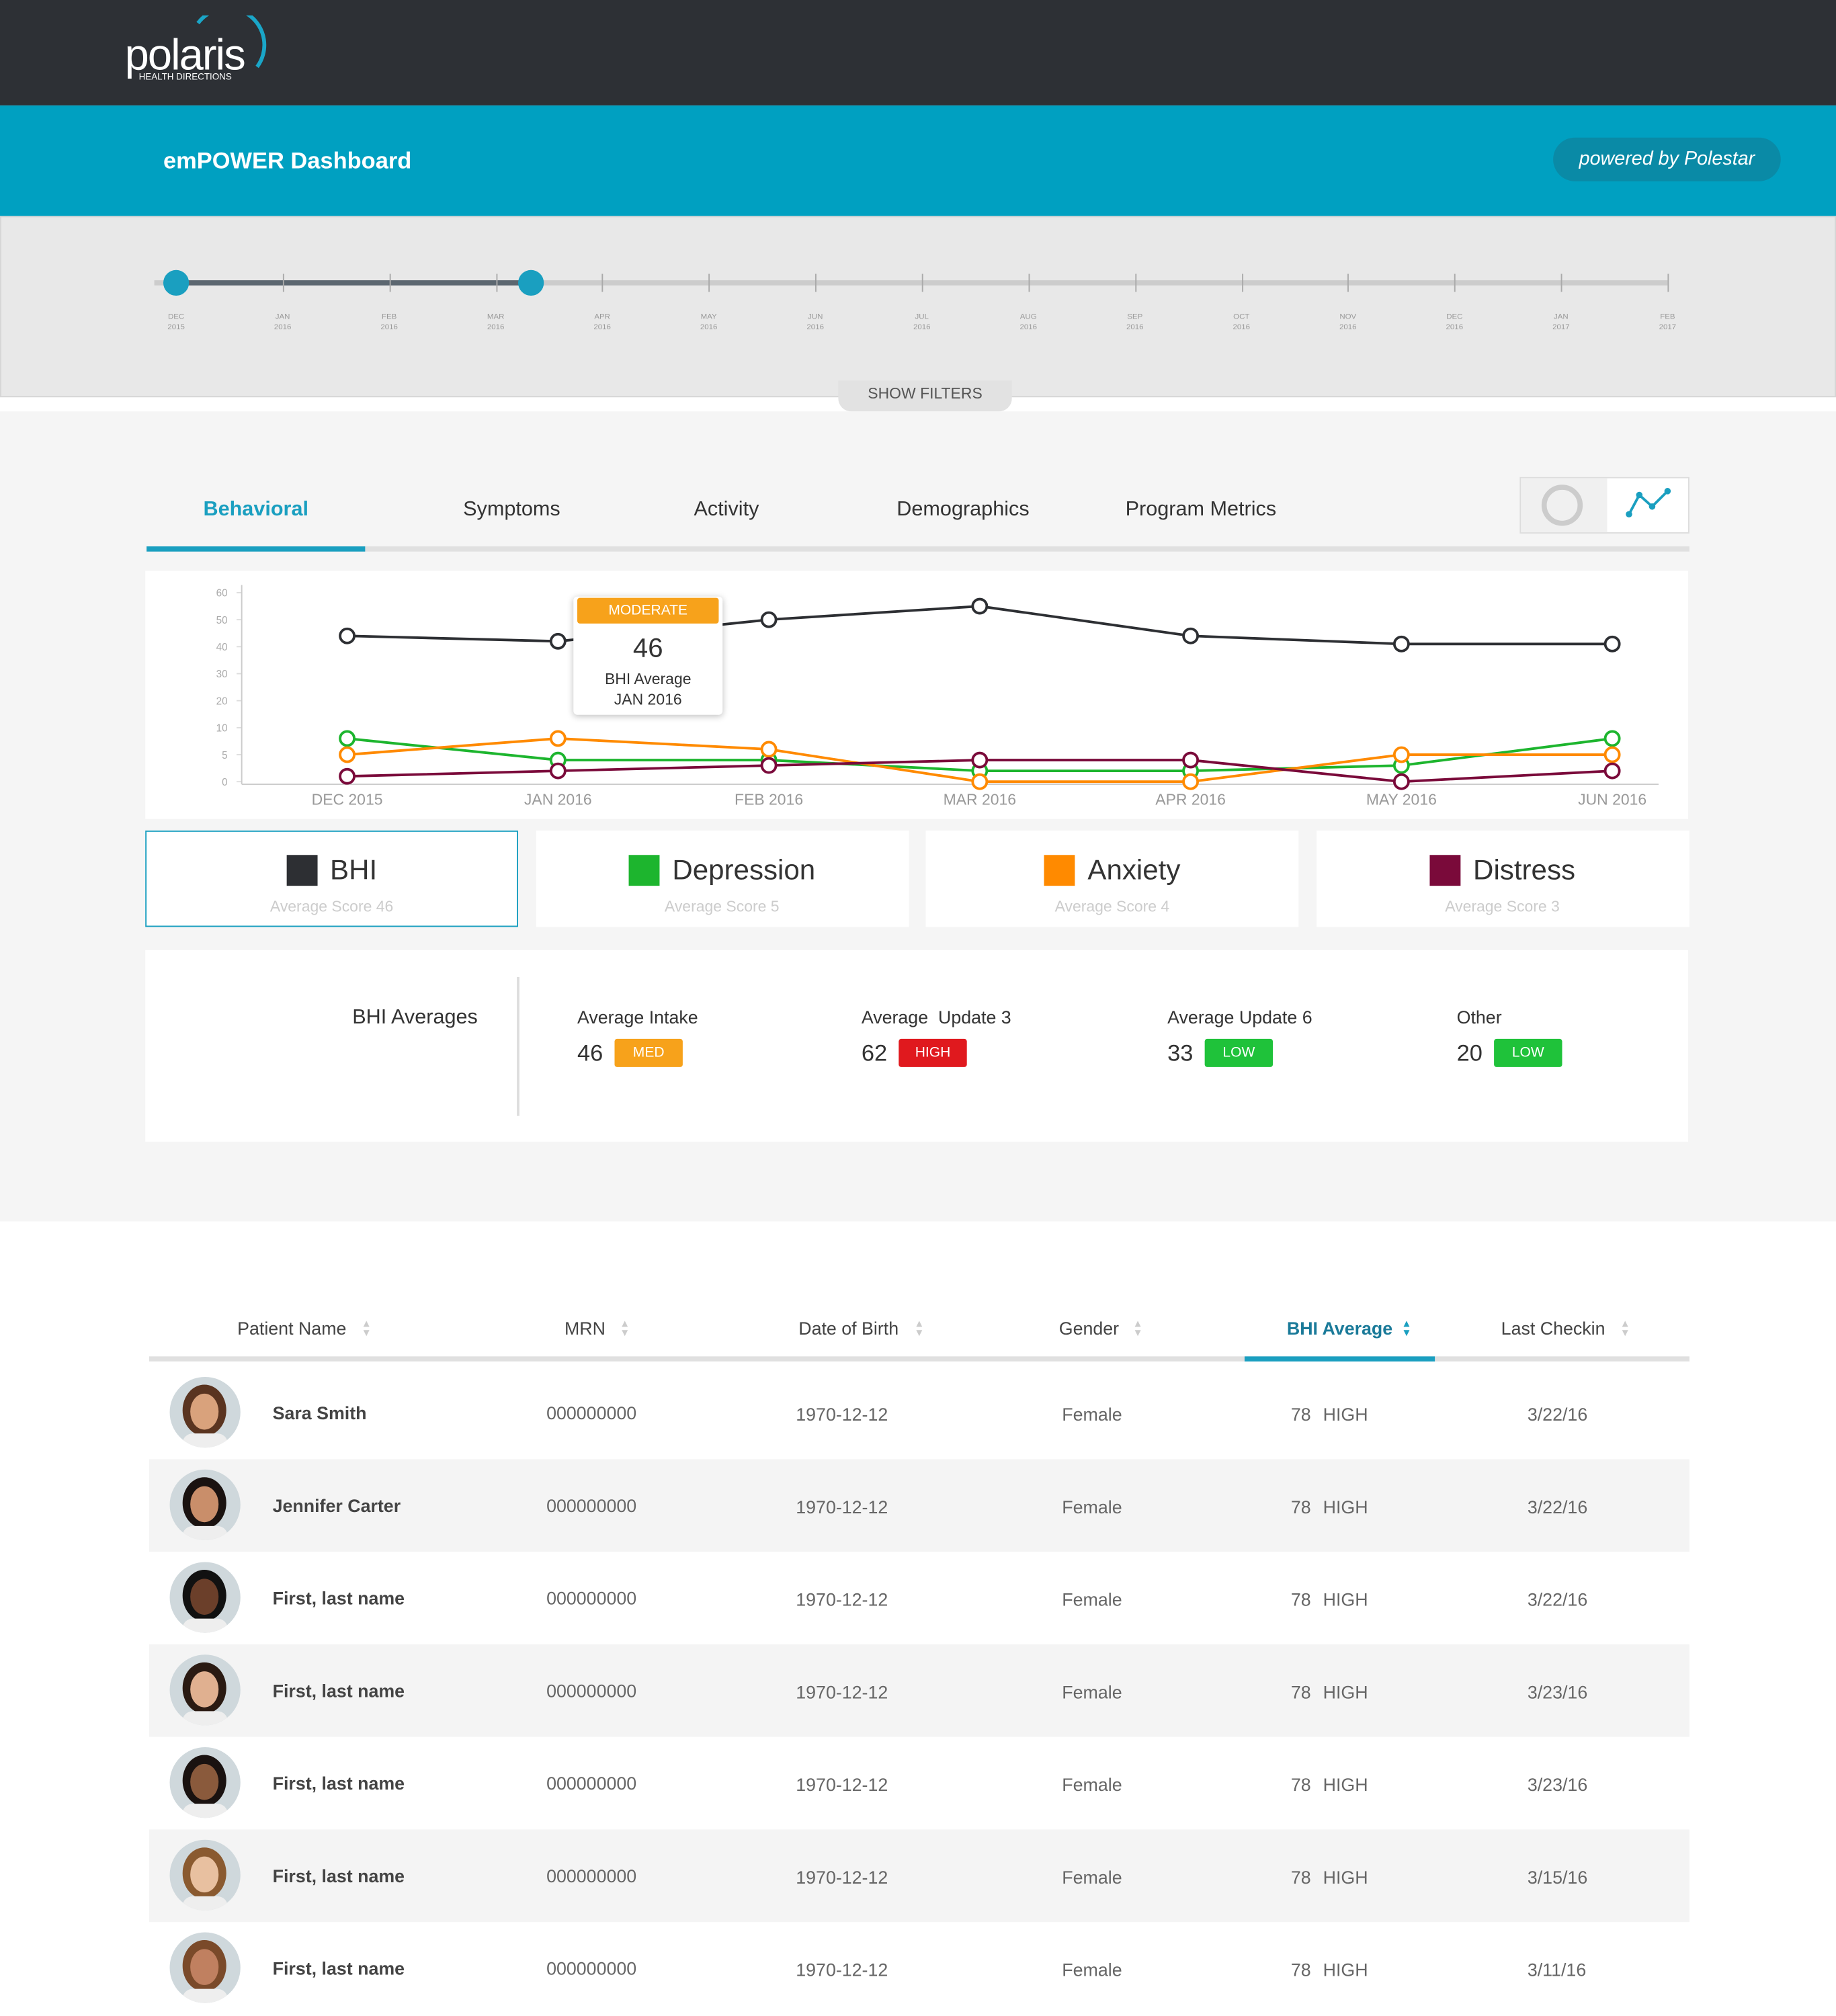 Image resolution: width=1836 pixels, height=2016 pixels. What do you see at coordinates (222, 674) in the screenshot?
I see `y-tick-label: 30` at bounding box center [222, 674].